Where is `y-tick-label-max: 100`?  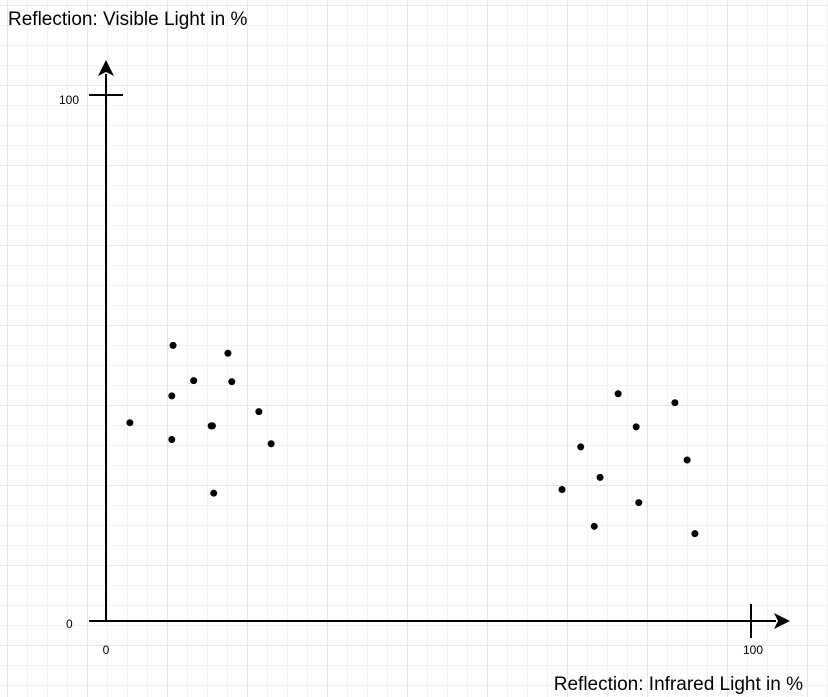
y-tick-label-max: 100 is located at coordinates (69, 100).